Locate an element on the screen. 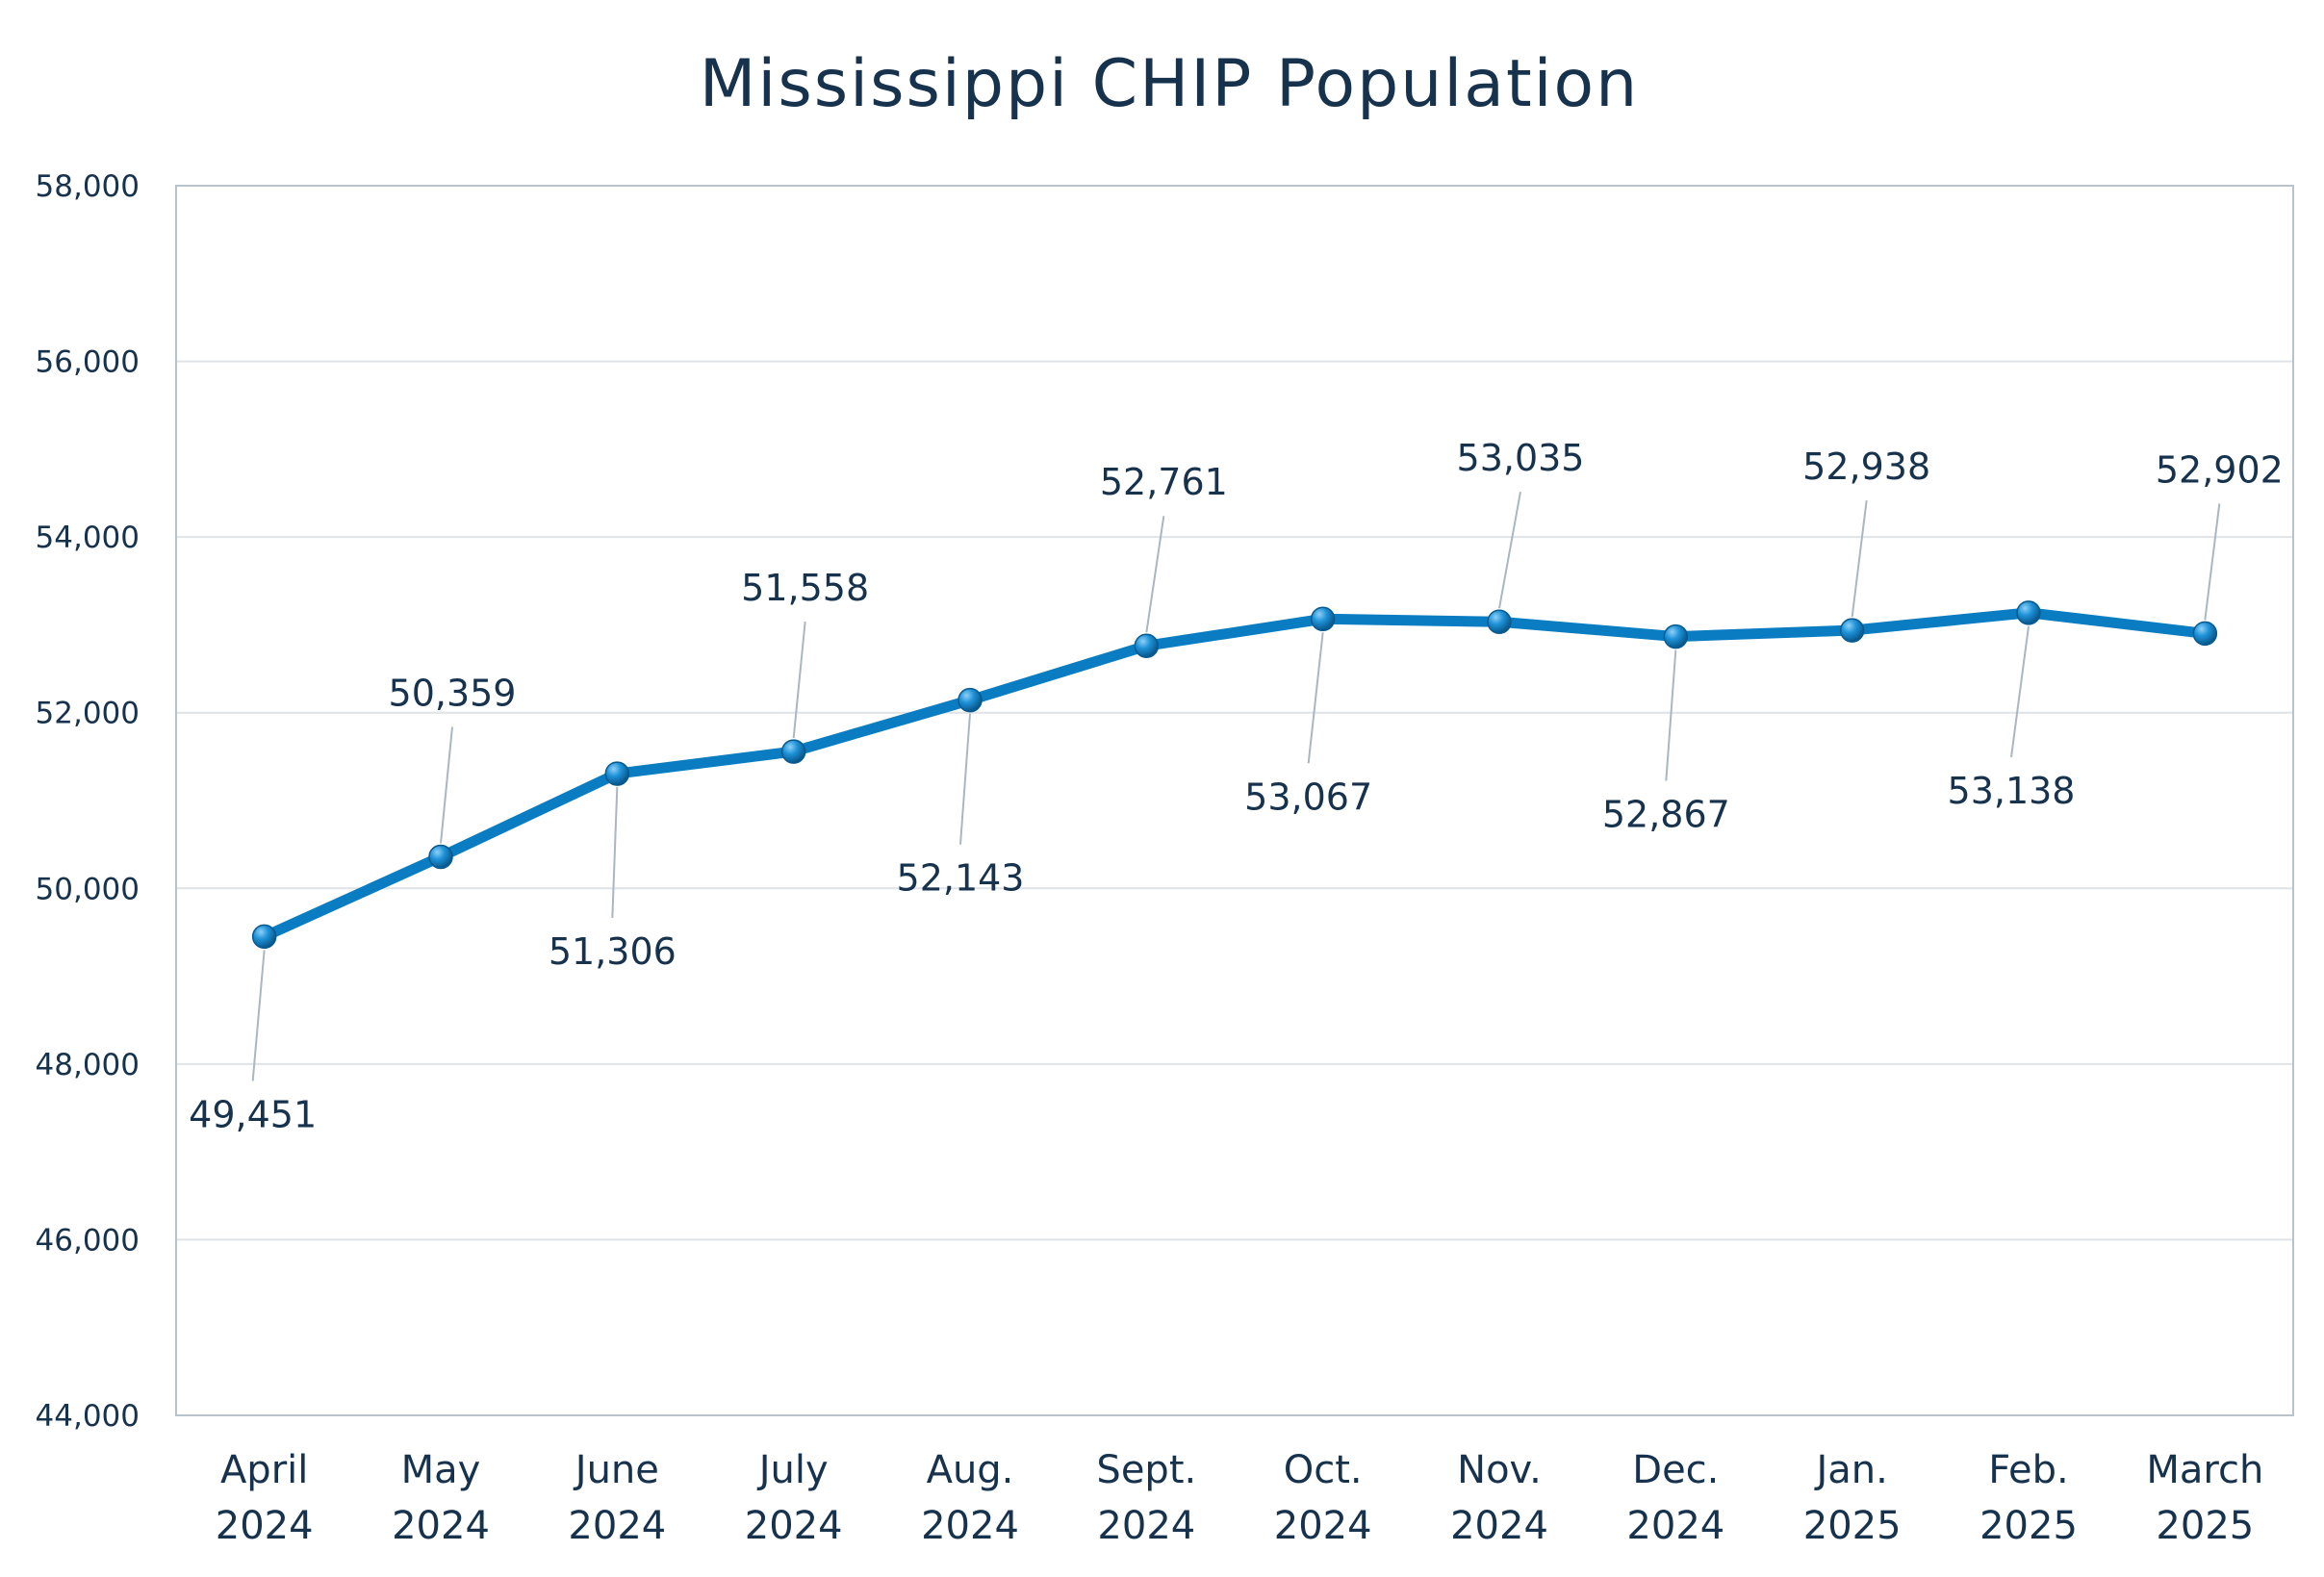 This screenshot has width=2324, height=1577. data-label: 52,143 is located at coordinates (961, 878).